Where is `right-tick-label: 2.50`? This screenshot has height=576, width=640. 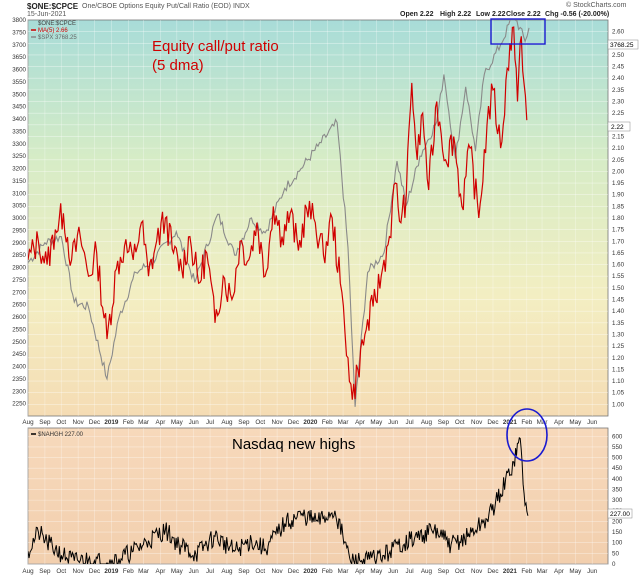 right-tick-label: 2.50 is located at coordinates (618, 55).